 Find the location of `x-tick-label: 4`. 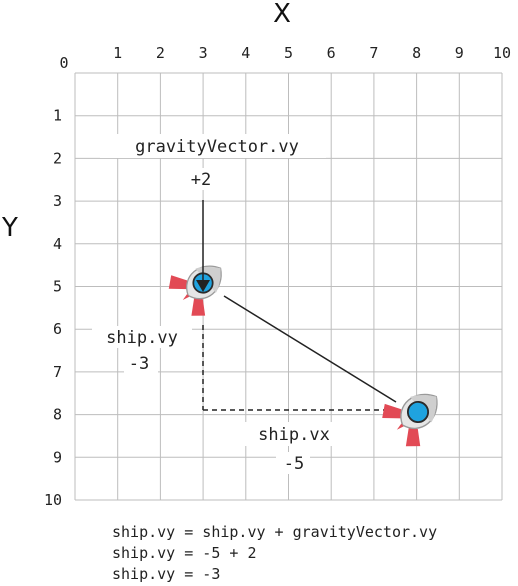

x-tick-label: 4 is located at coordinates (245, 53).